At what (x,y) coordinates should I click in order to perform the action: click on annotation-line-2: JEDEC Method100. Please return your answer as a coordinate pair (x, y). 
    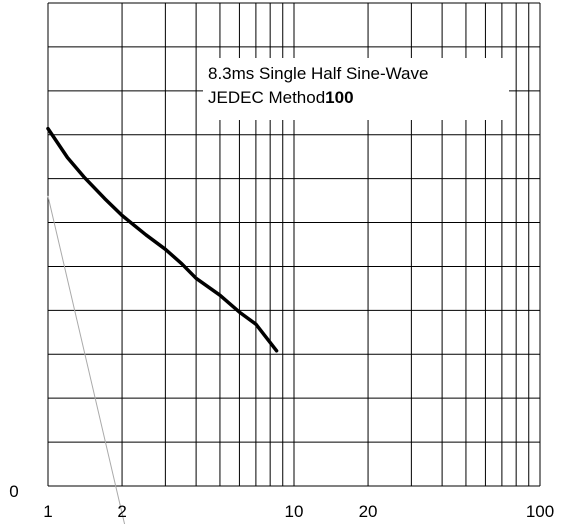
    Looking at the image, I should click on (281, 97).